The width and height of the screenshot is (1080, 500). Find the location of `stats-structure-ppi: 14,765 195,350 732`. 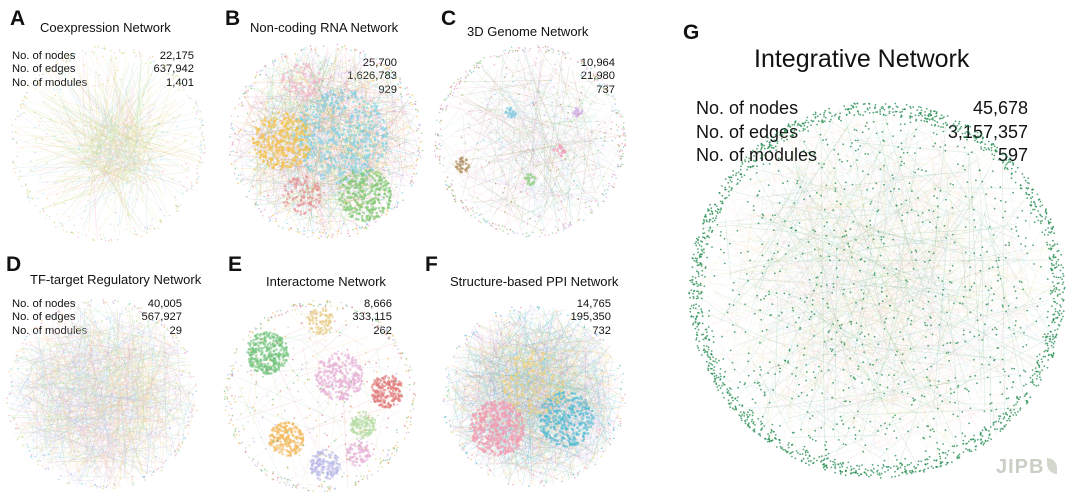

stats-structure-ppi: 14,765 195,350 732 is located at coordinates (565, 318).